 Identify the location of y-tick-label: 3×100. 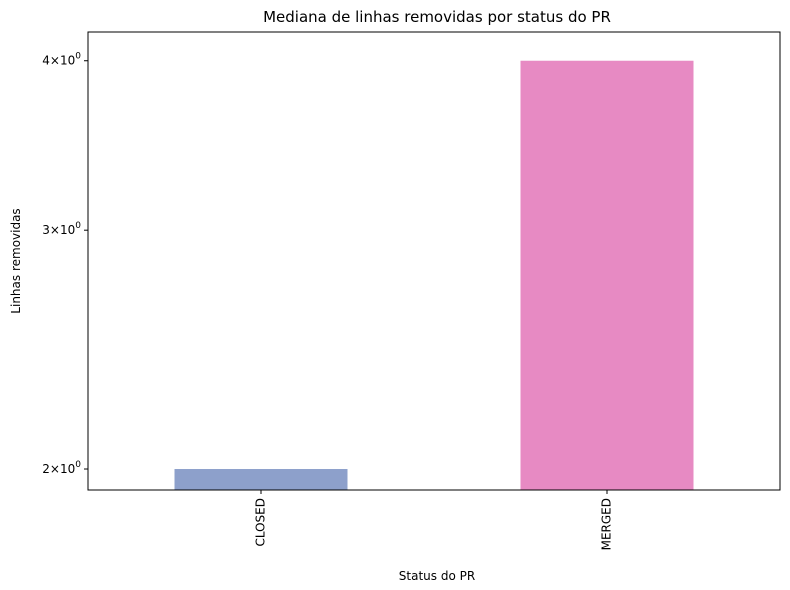
(61, 229).